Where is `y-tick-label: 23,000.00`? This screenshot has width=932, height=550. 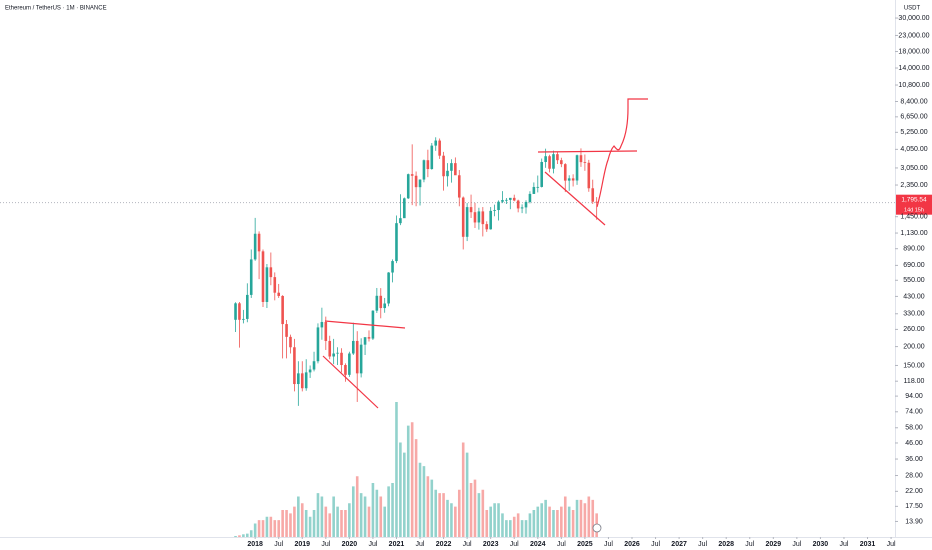 y-tick-label: 23,000.00 is located at coordinates (913, 35).